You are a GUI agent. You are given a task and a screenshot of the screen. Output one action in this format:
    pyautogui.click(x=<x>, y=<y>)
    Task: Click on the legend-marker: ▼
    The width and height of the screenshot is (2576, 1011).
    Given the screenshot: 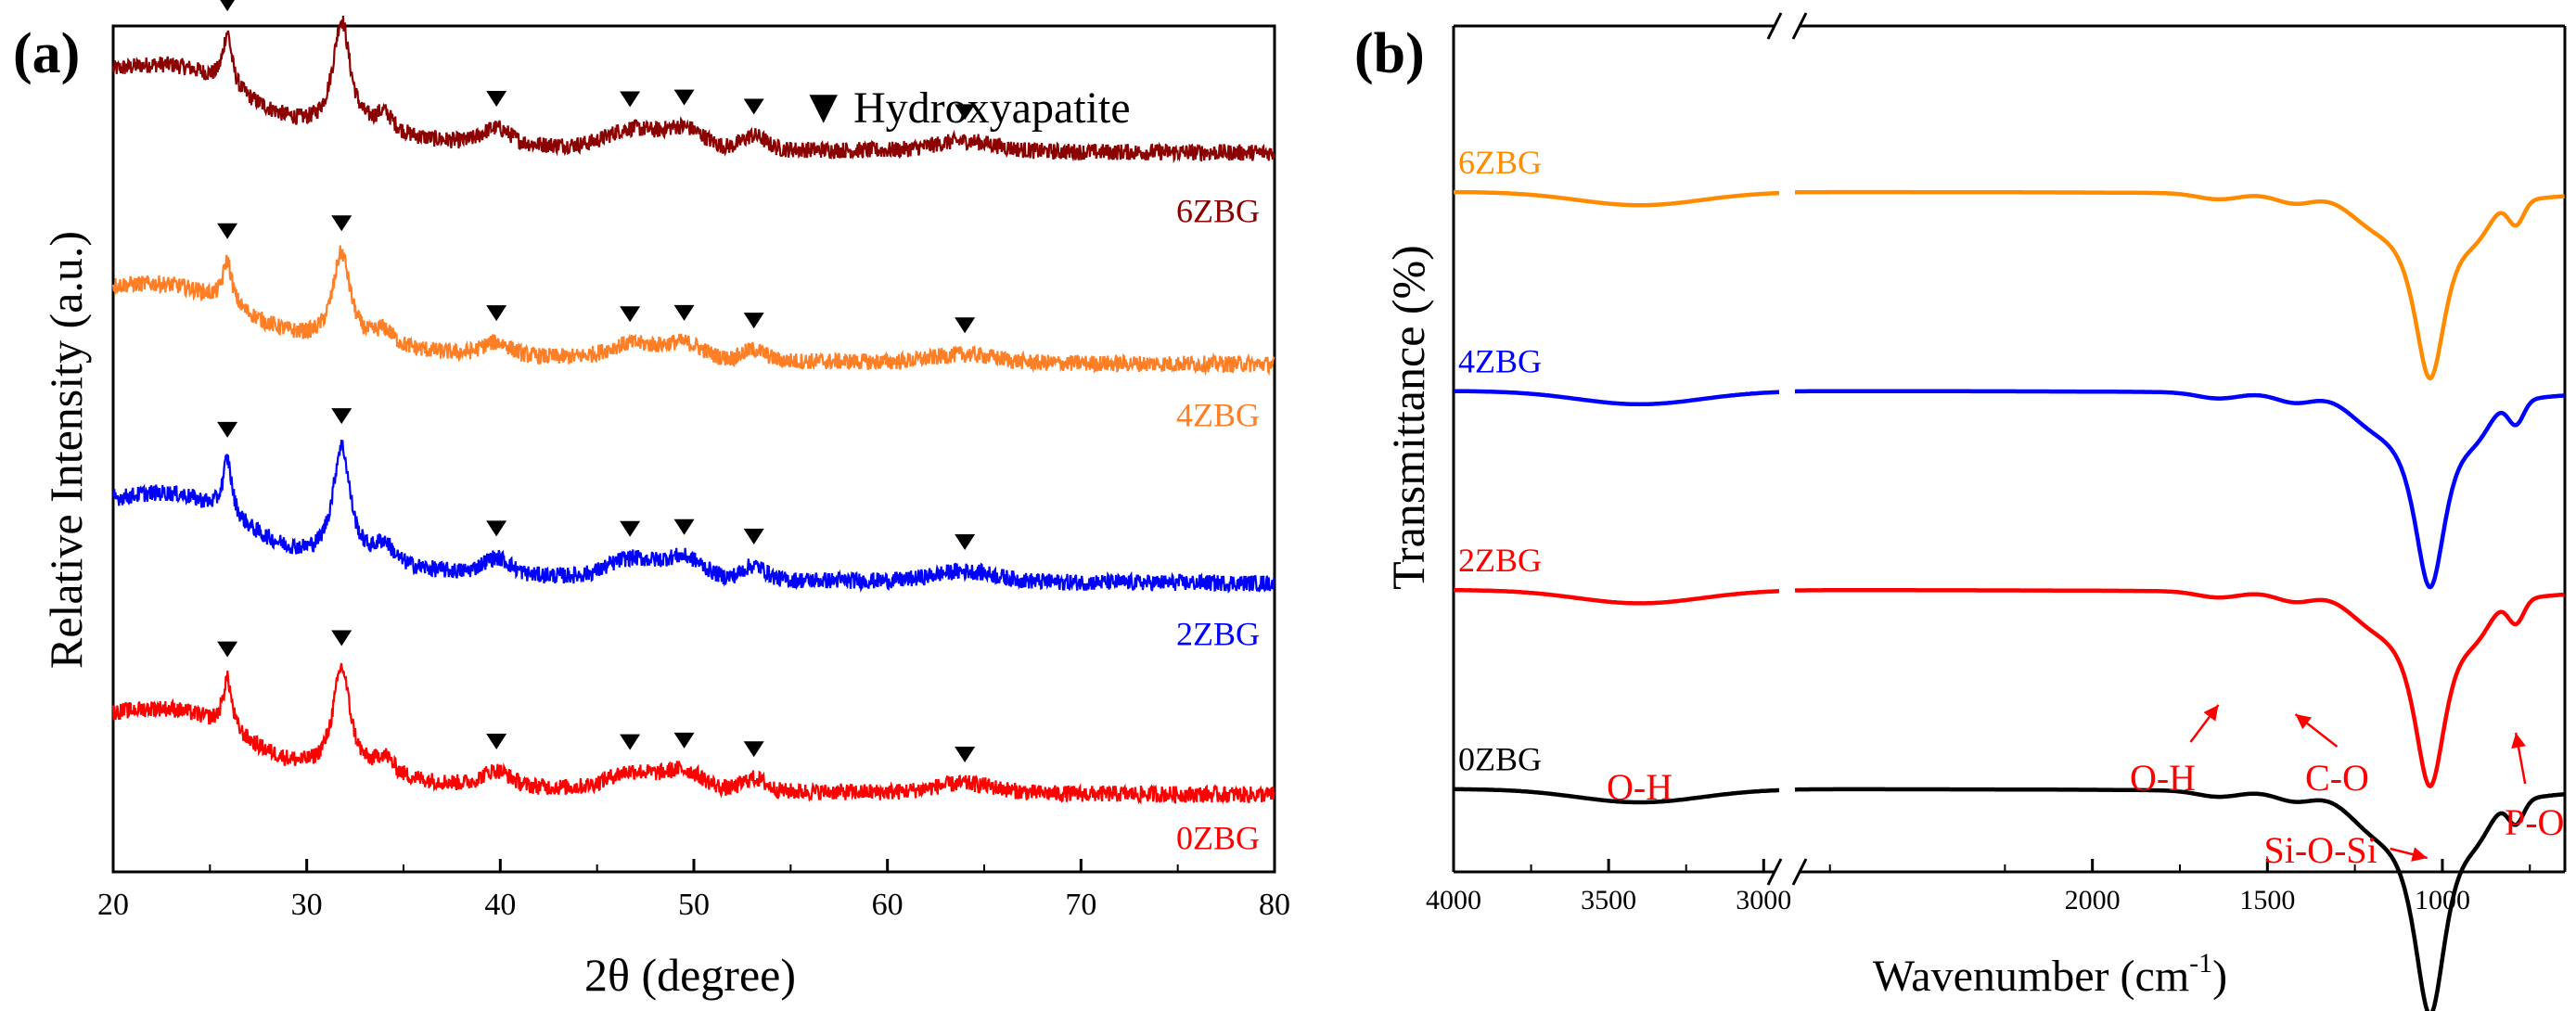 What is the action you would take?
    pyautogui.click(x=823, y=107)
    